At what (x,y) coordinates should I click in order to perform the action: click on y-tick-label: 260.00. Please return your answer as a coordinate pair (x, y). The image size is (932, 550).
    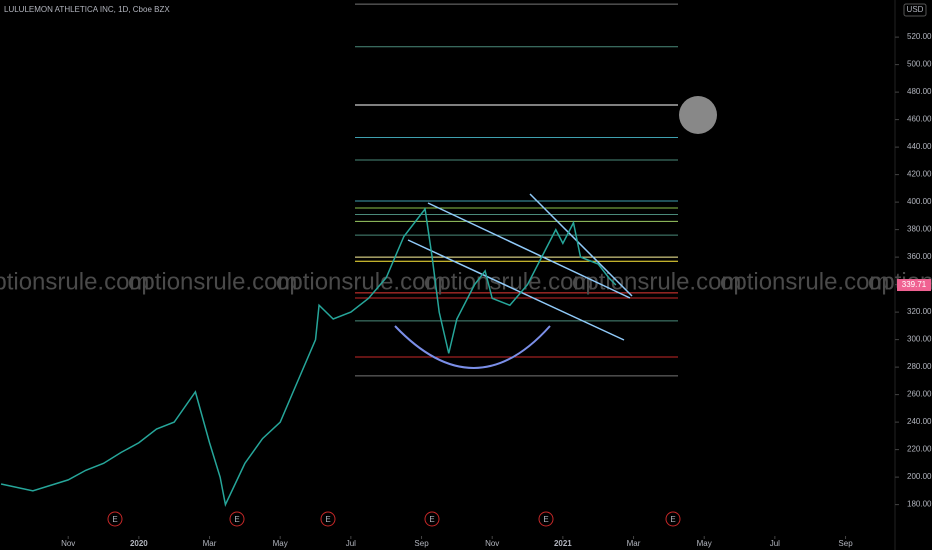
    Looking at the image, I should click on (919, 394).